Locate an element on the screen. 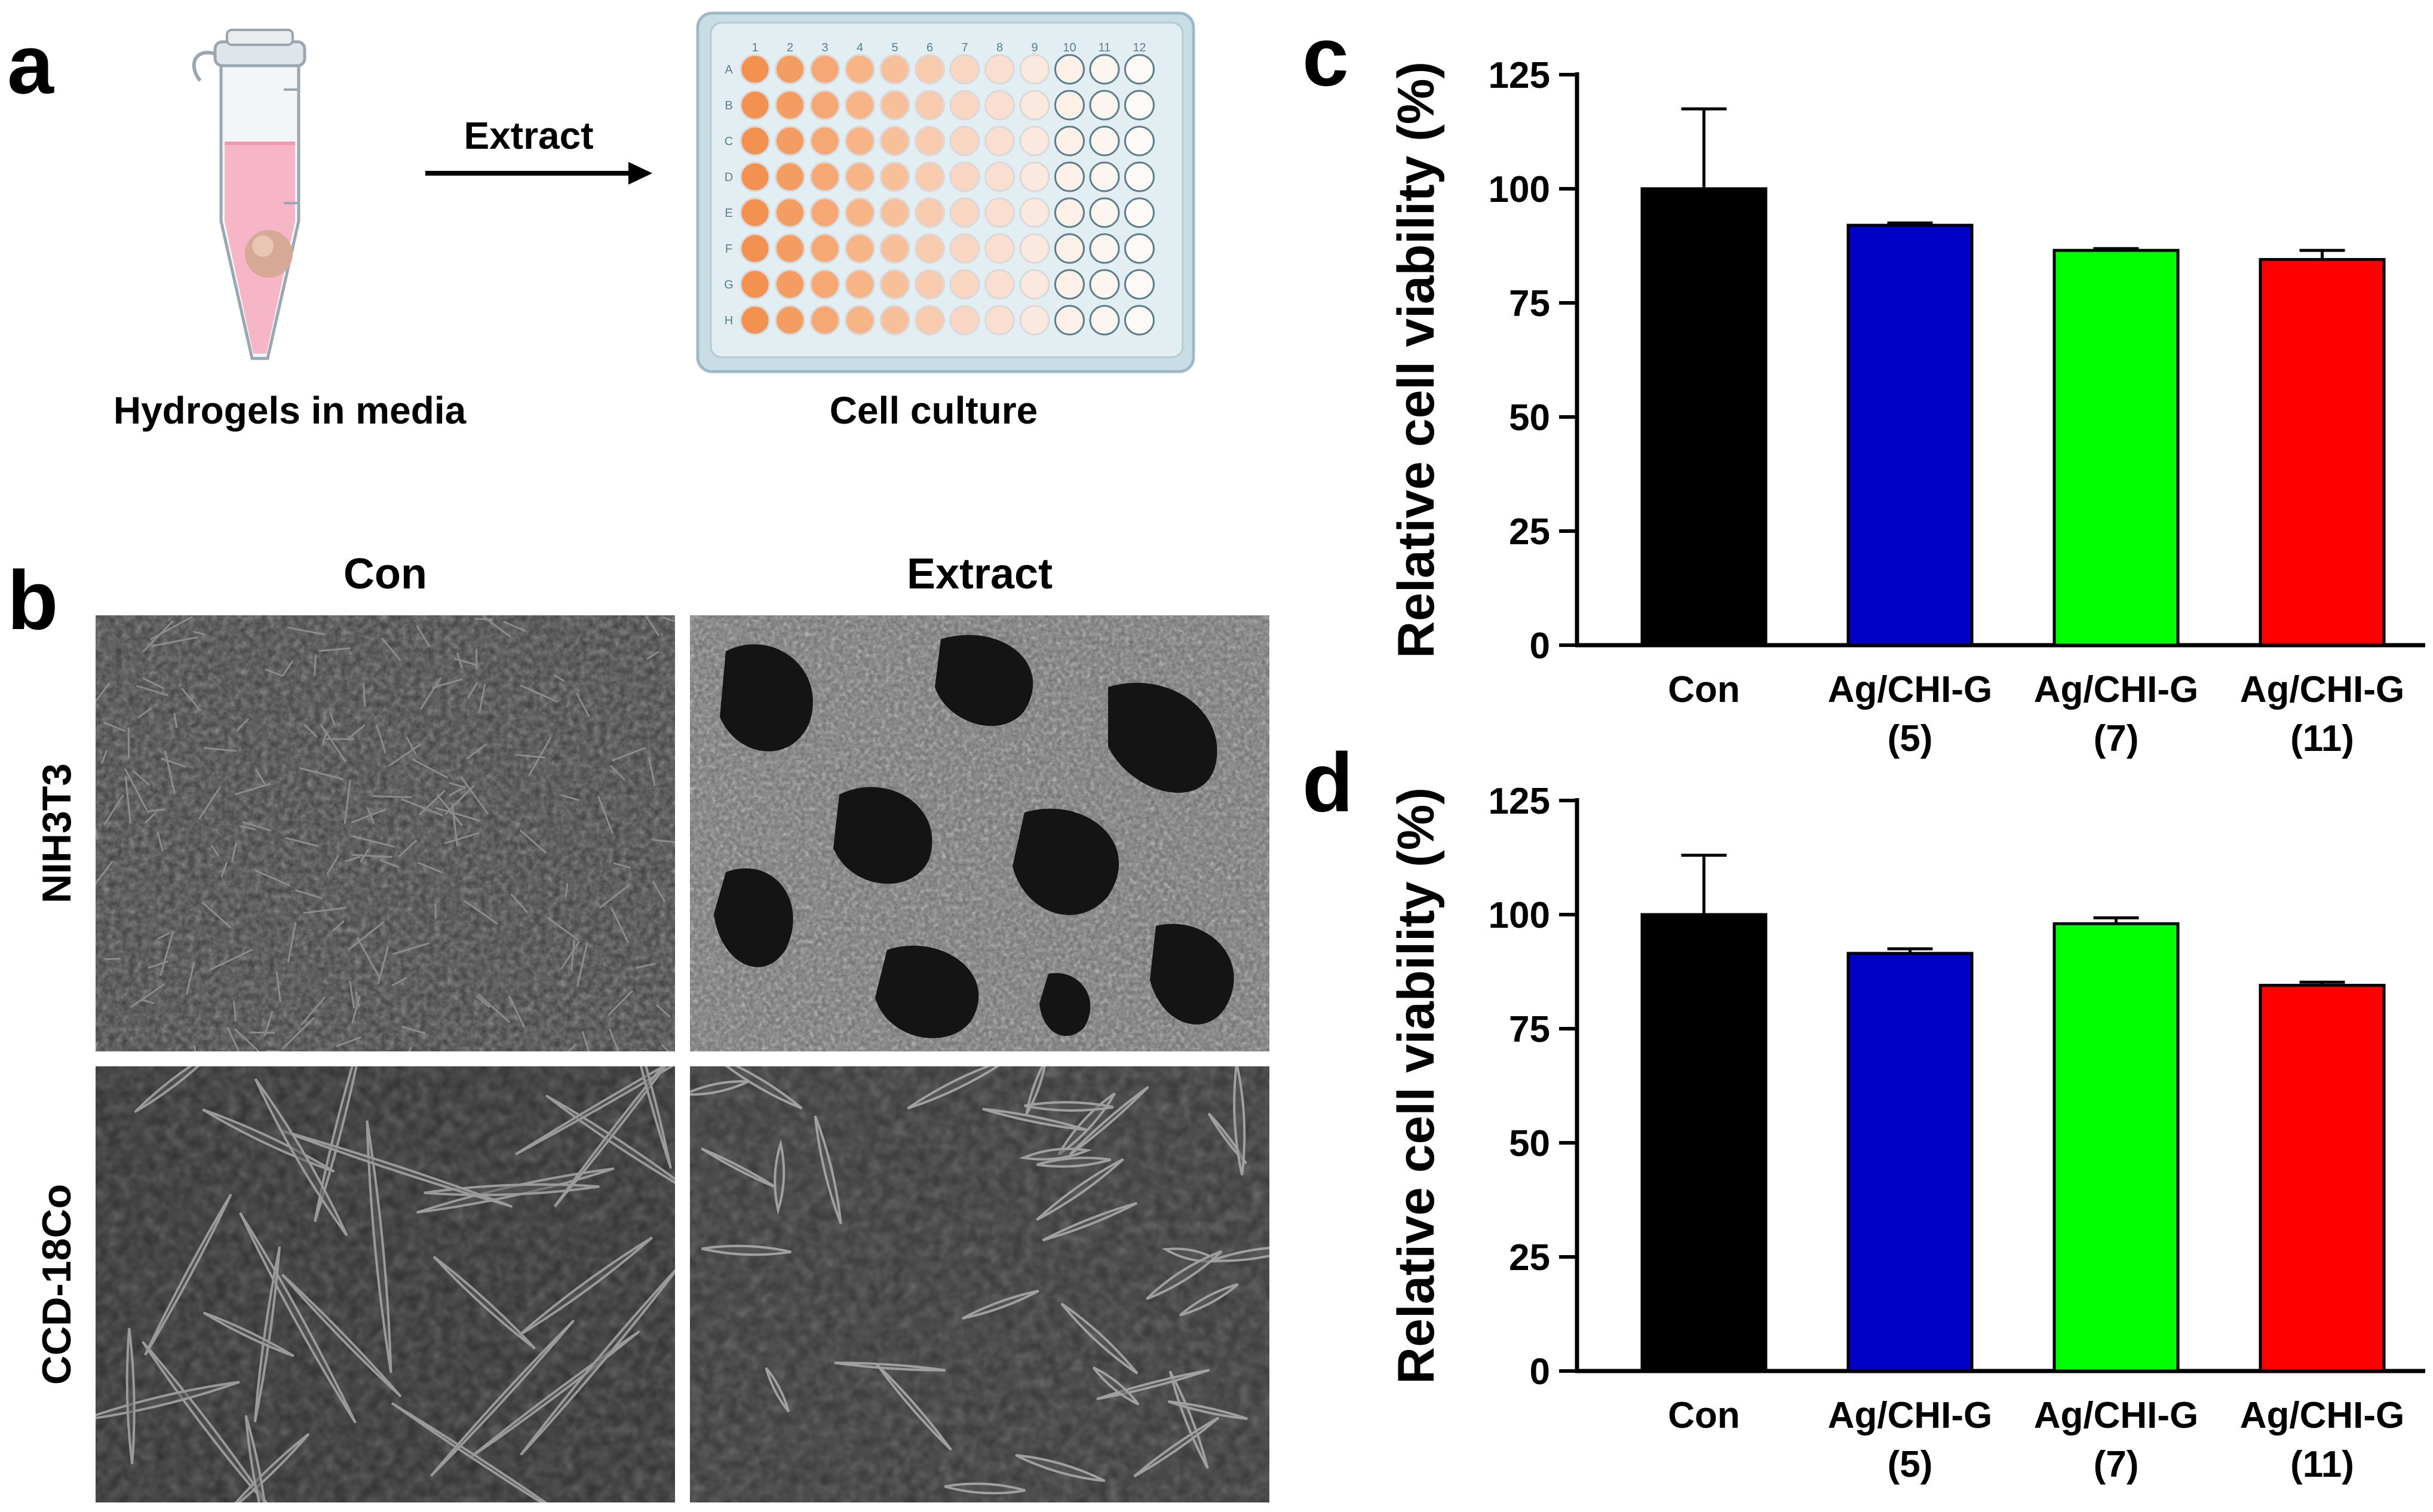 The image size is (2433, 1512). plate-column-label: 1 is located at coordinates (754, 47).